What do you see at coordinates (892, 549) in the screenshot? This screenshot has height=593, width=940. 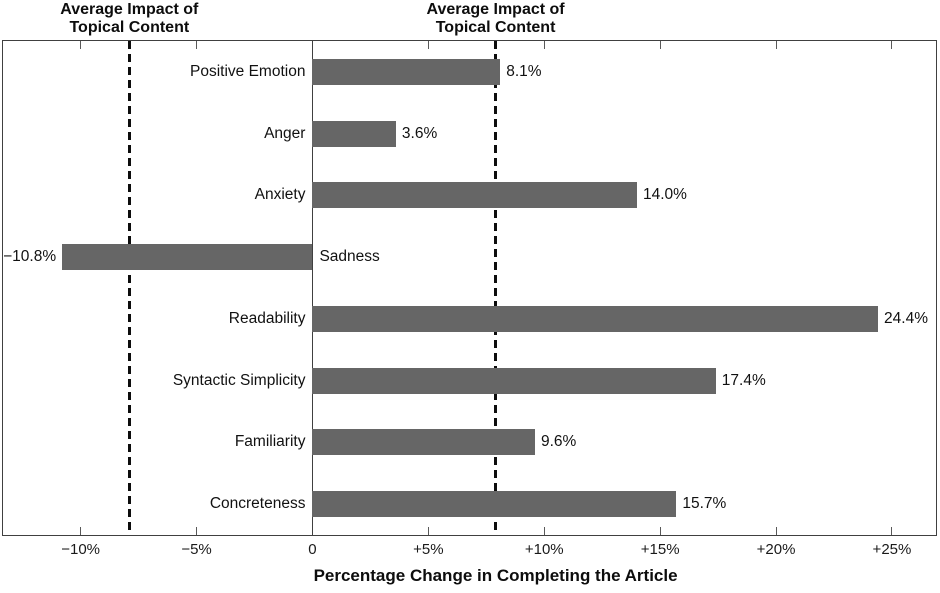 I see `x-axis-tick-label: +25%` at bounding box center [892, 549].